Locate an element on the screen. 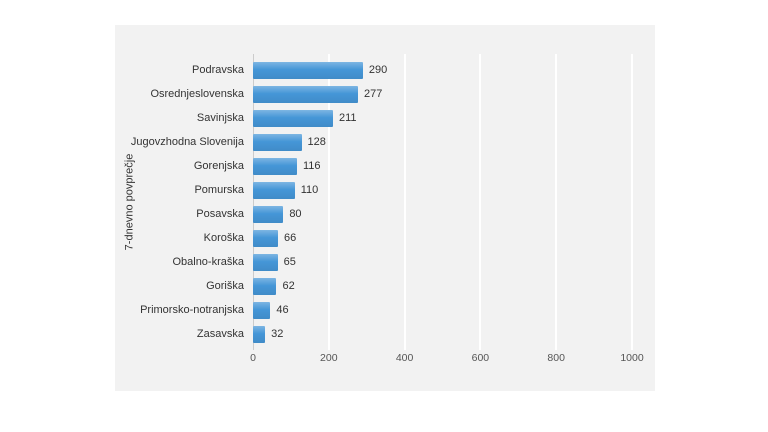 The image size is (768, 432). value-label: 80 is located at coordinates (295, 214).